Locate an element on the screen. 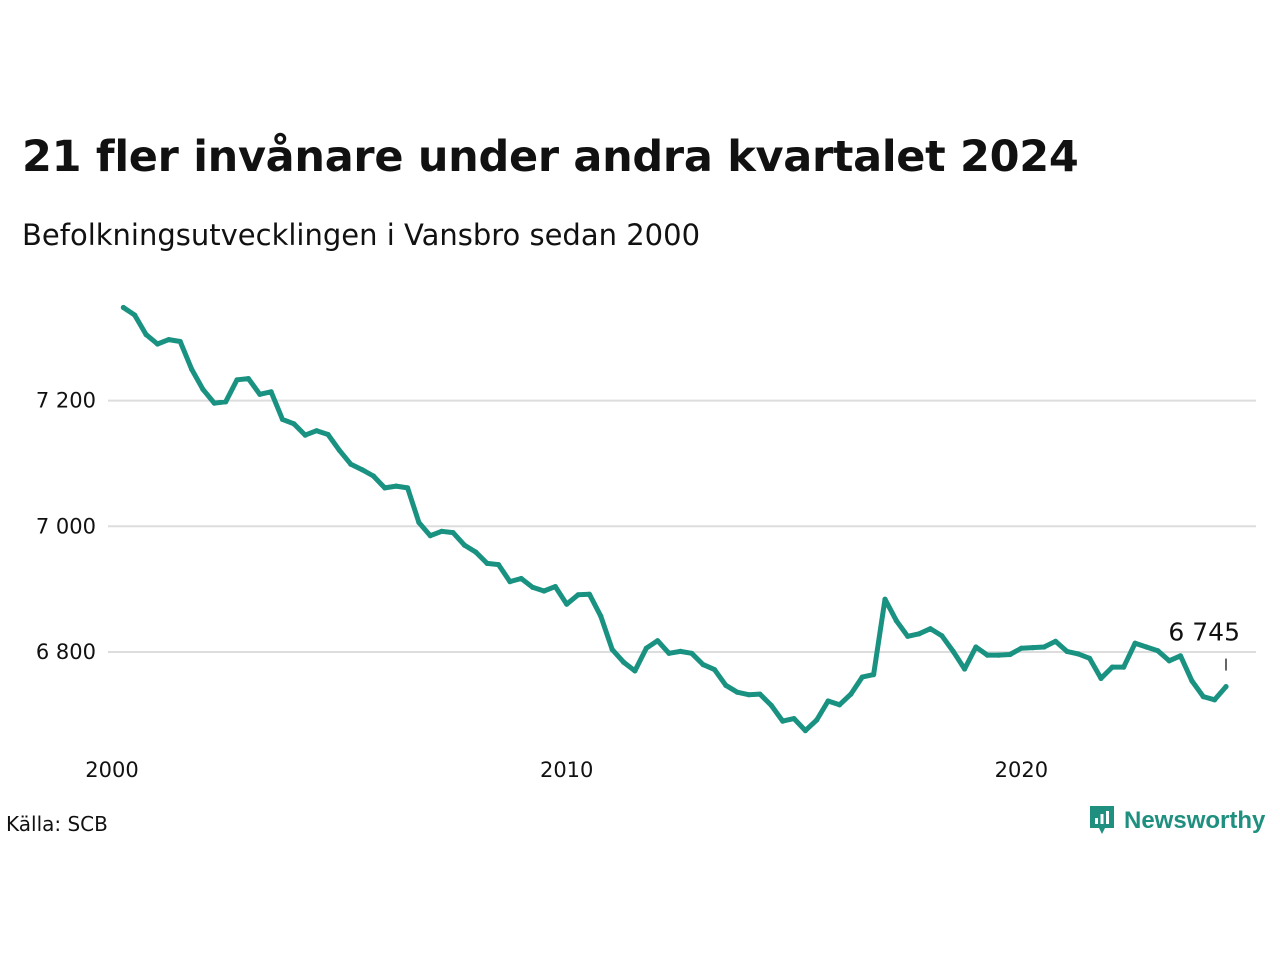  x-tick-label: 2010 is located at coordinates (566, 770).